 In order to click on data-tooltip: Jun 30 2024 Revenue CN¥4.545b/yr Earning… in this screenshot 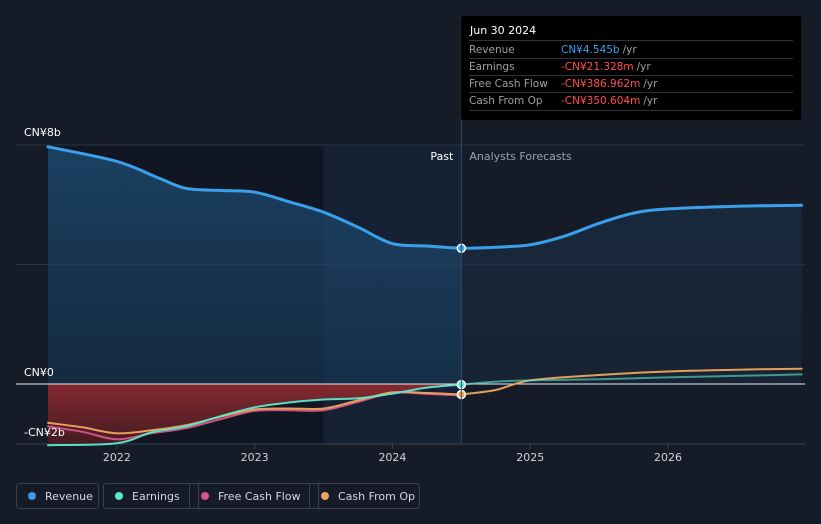, I will do `click(631, 68)`.